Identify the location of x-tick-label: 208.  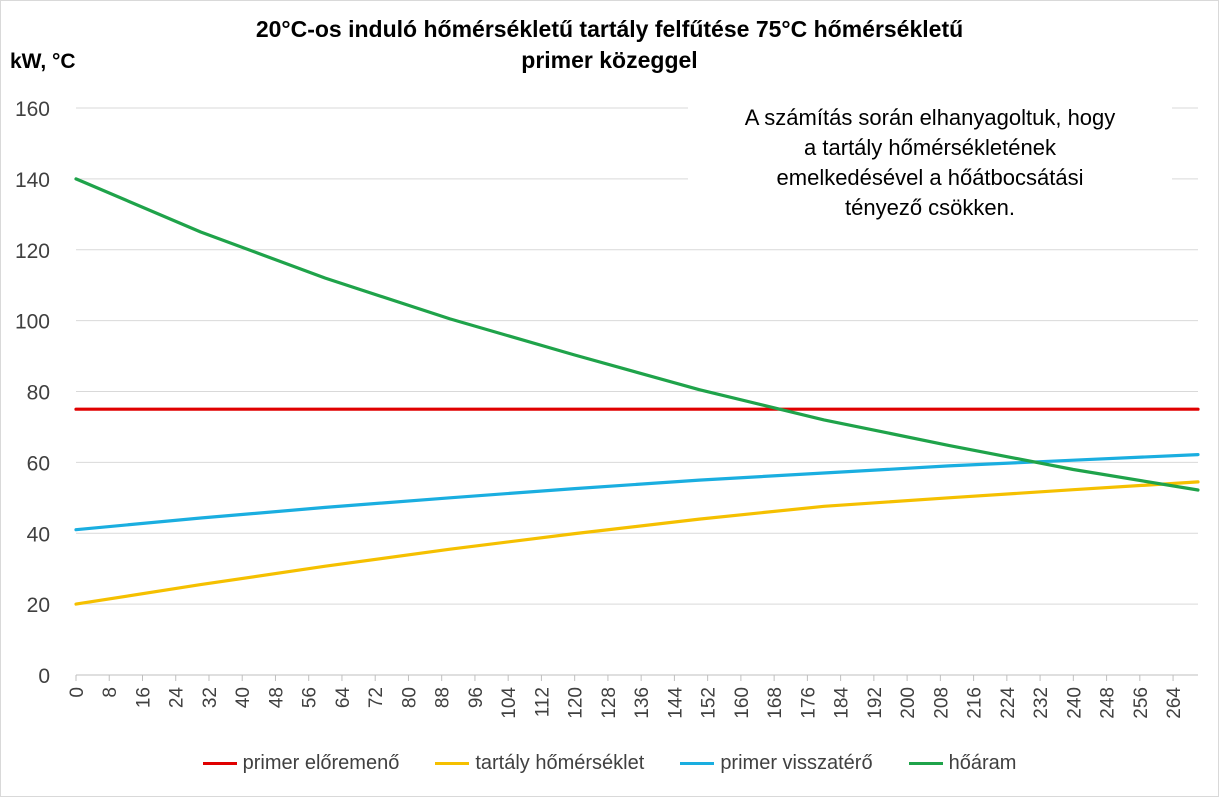
(941, 703).